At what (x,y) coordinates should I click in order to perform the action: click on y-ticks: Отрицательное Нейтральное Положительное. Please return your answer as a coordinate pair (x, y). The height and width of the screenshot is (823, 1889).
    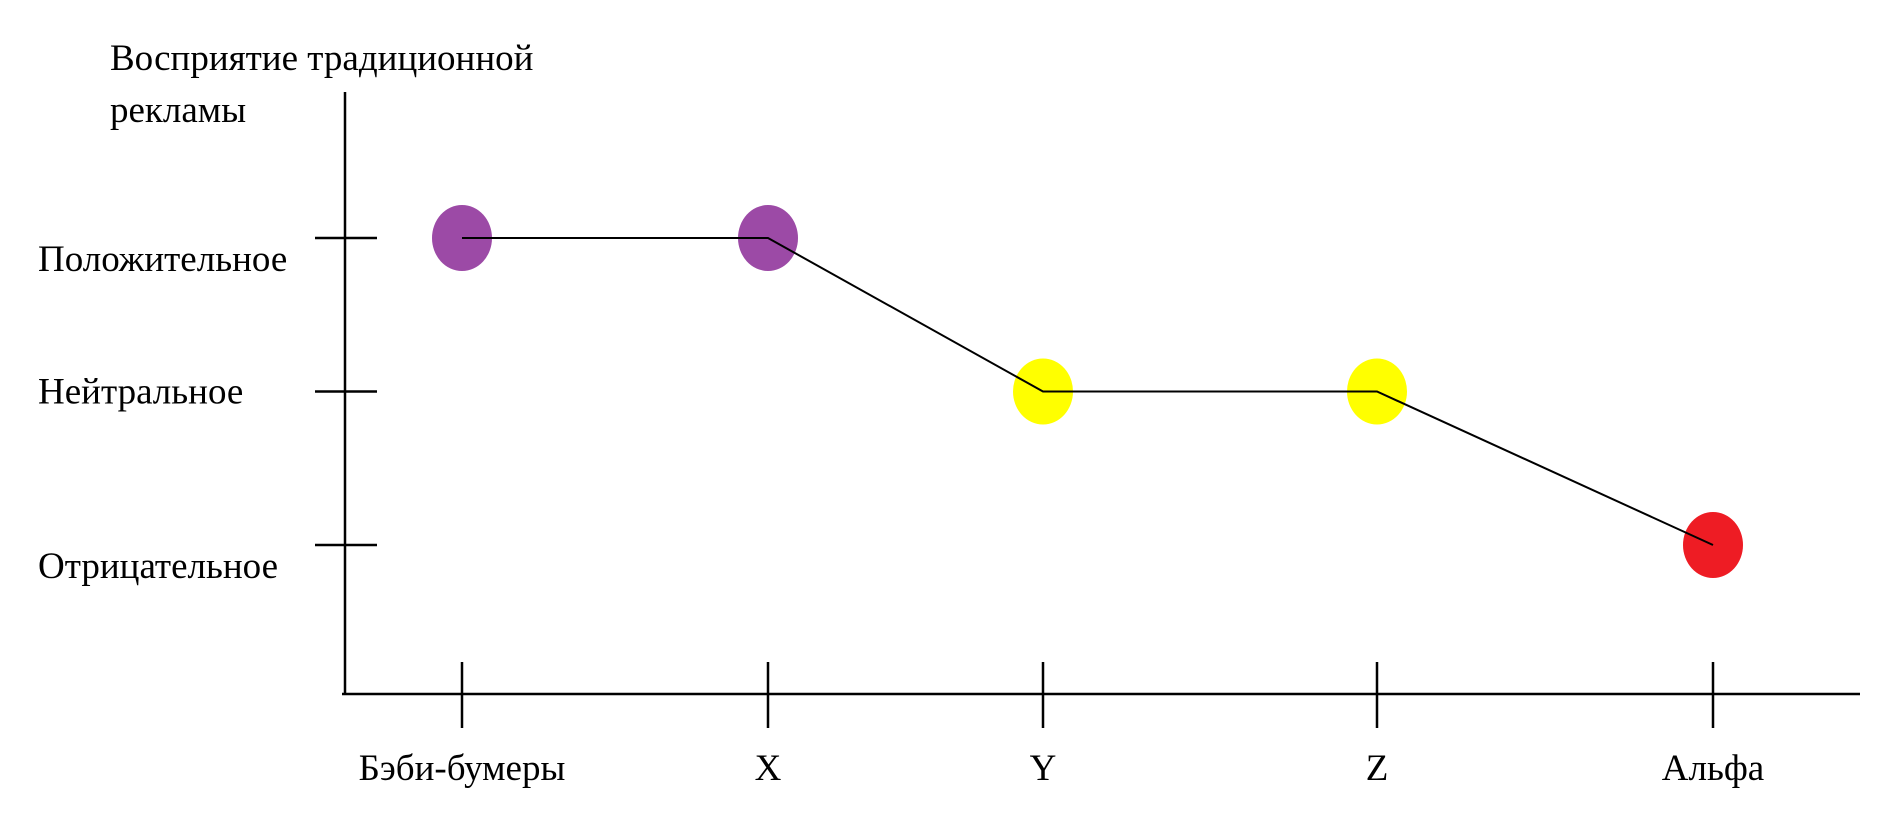
    Looking at the image, I should click on (207, 411).